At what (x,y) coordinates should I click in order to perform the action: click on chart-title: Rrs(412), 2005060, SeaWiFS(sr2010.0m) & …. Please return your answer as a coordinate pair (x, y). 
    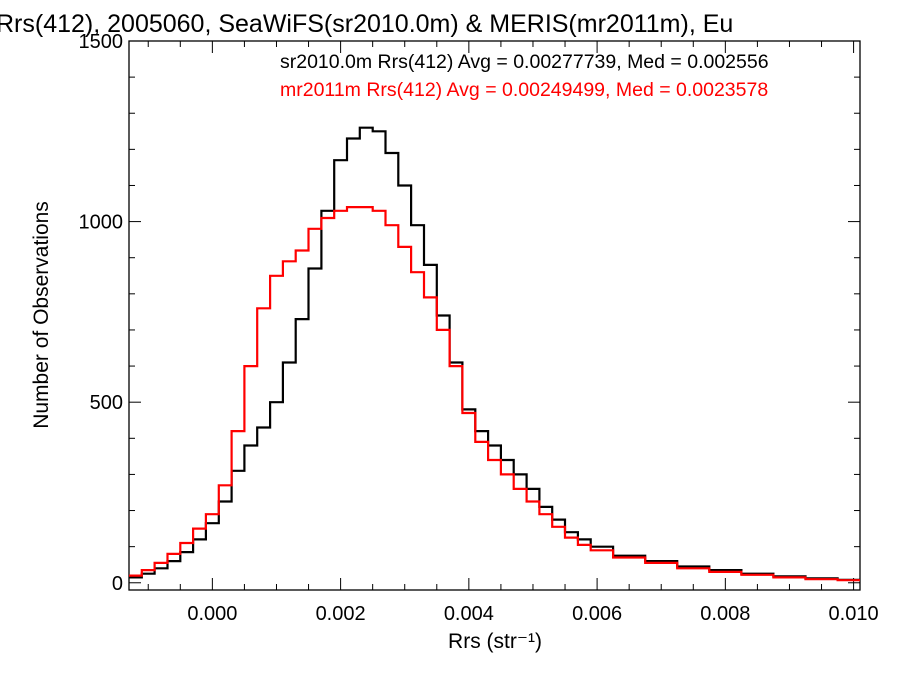
    Looking at the image, I should click on (366, 24).